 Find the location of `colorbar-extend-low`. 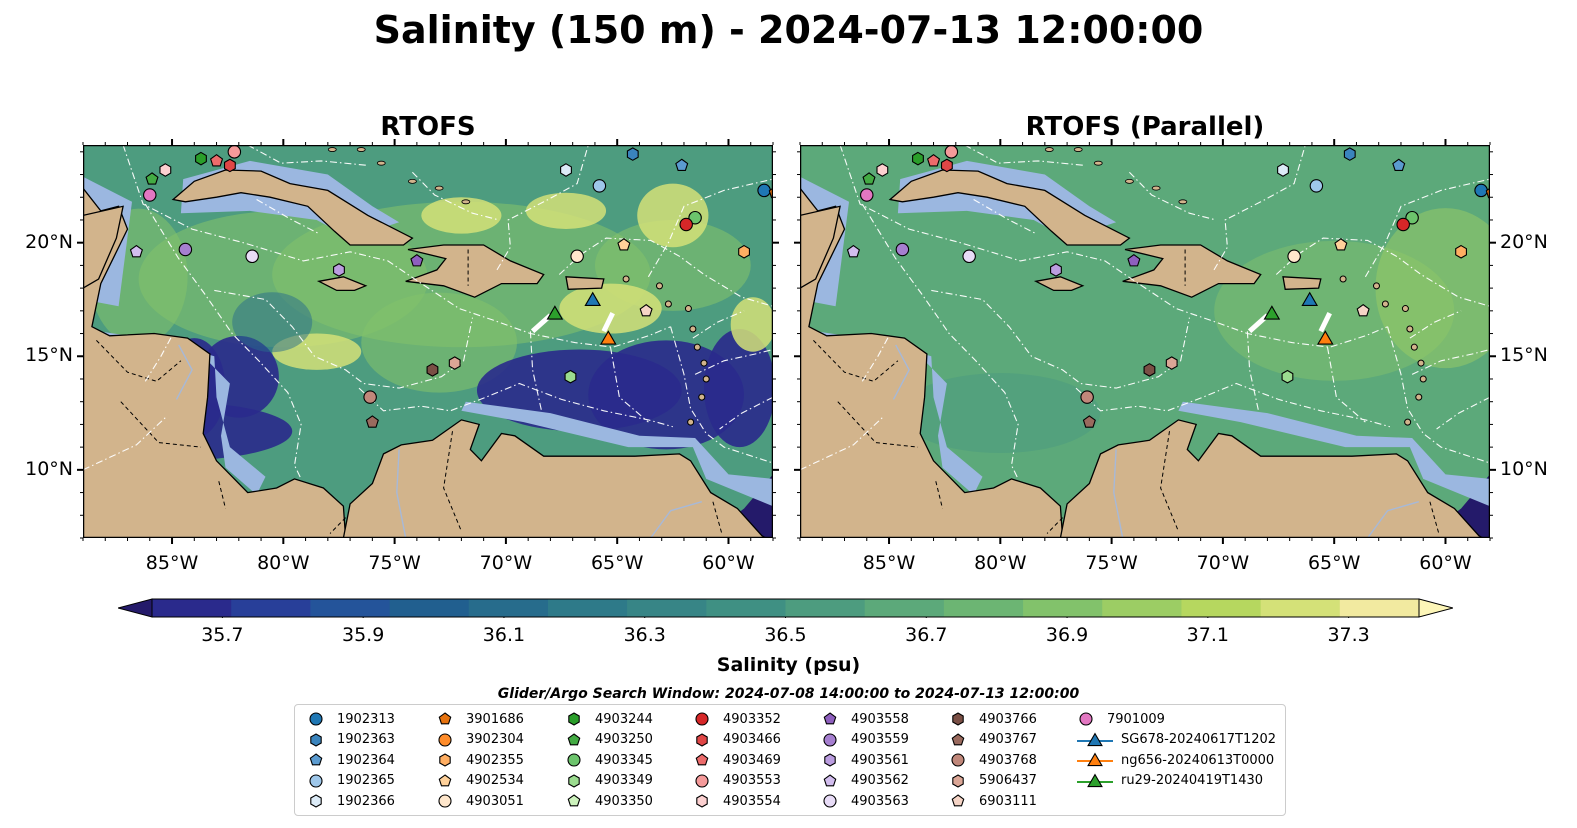

colorbar-extend-low is located at coordinates (135, 608).